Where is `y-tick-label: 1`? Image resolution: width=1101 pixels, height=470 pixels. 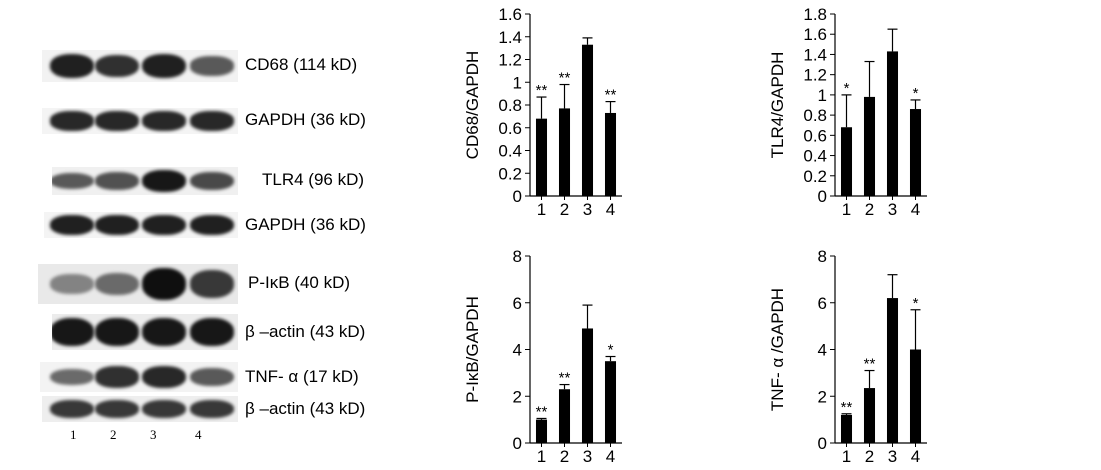 y-tick-label: 1 is located at coordinates (517, 82).